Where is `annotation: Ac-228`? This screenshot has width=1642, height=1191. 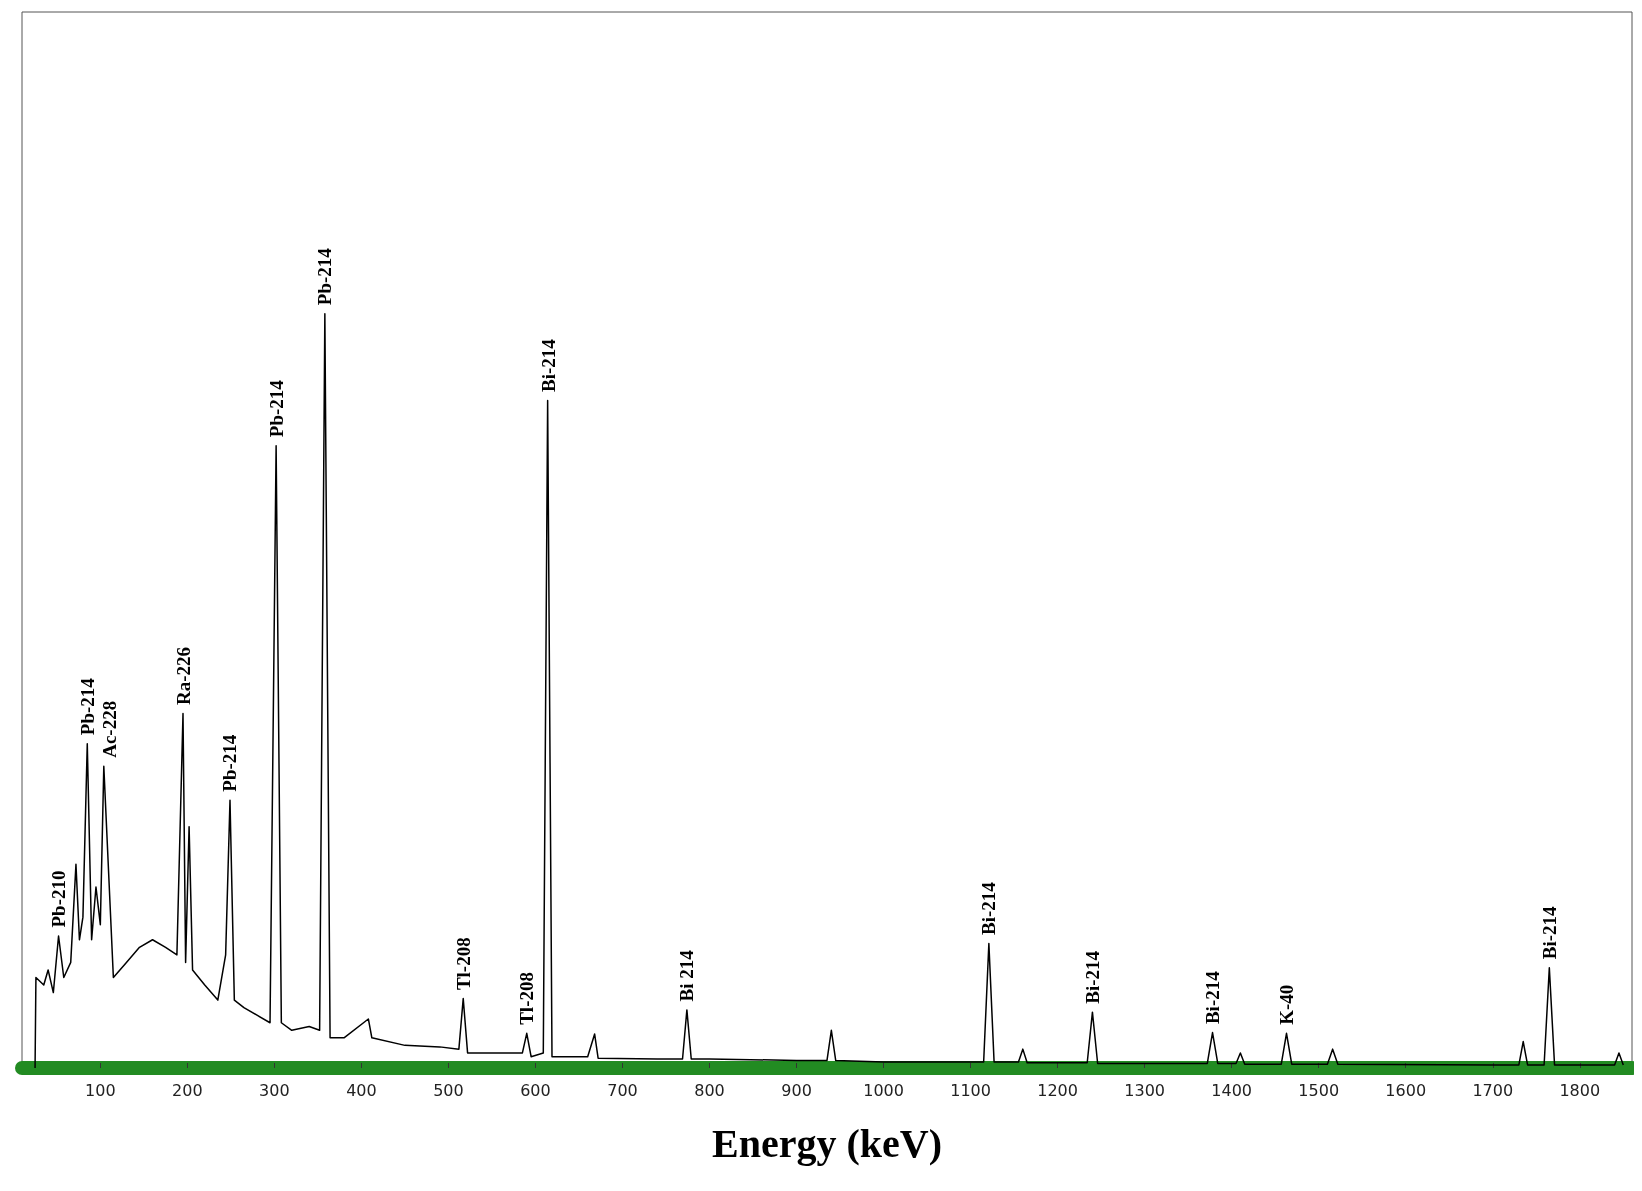
annotation: Ac-228 is located at coordinates (109, 729).